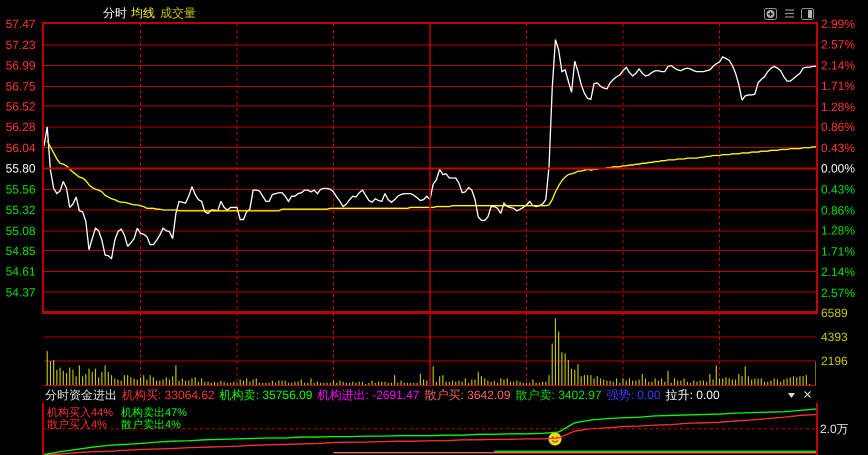 This screenshot has height=455, width=868. What do you see at coordinates (21, 292) in the screenshot?
I see `y-tick-label: 54.37` at bounding box center [21, 292].